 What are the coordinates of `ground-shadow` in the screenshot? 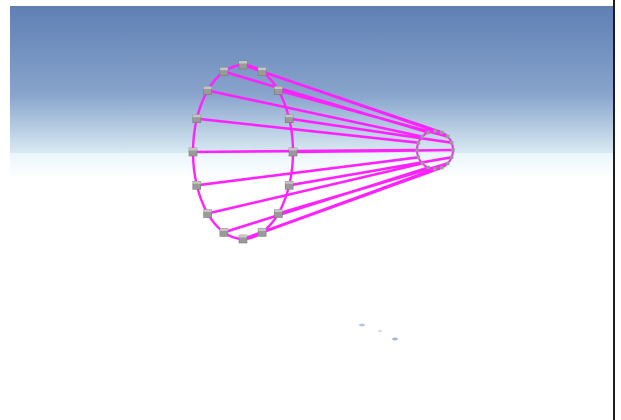 It's located at (378, 332).